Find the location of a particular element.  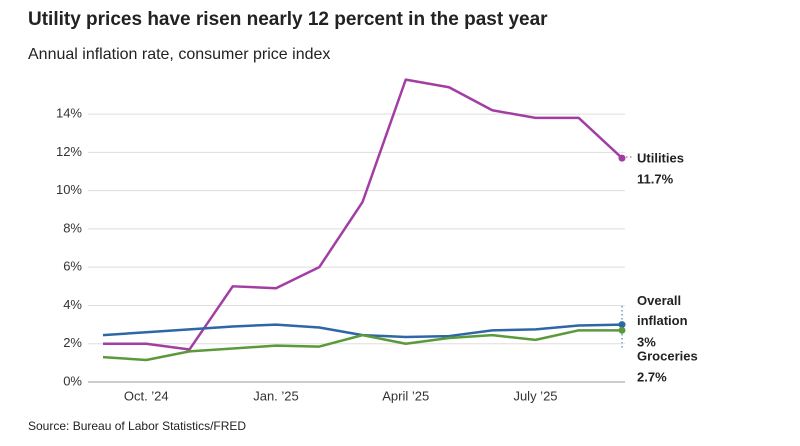

series-label: Utilities is located at coordinates (660, 157).